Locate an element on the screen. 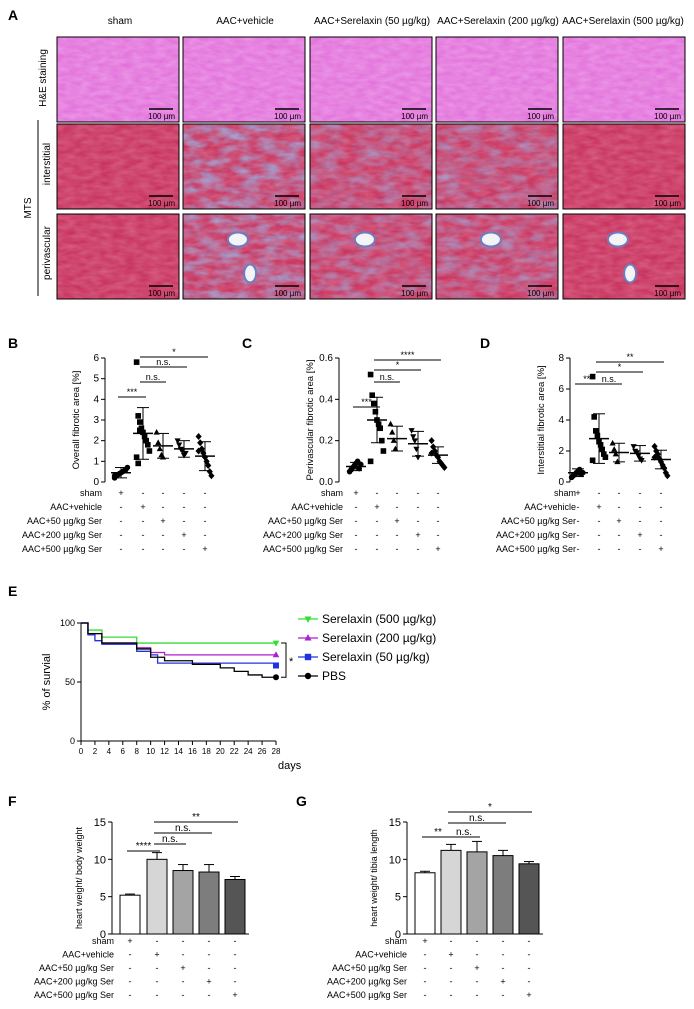 The height and width of the screenshot is (1009, 694). x-tick-label: 22 is located at coordinates (234, 751).